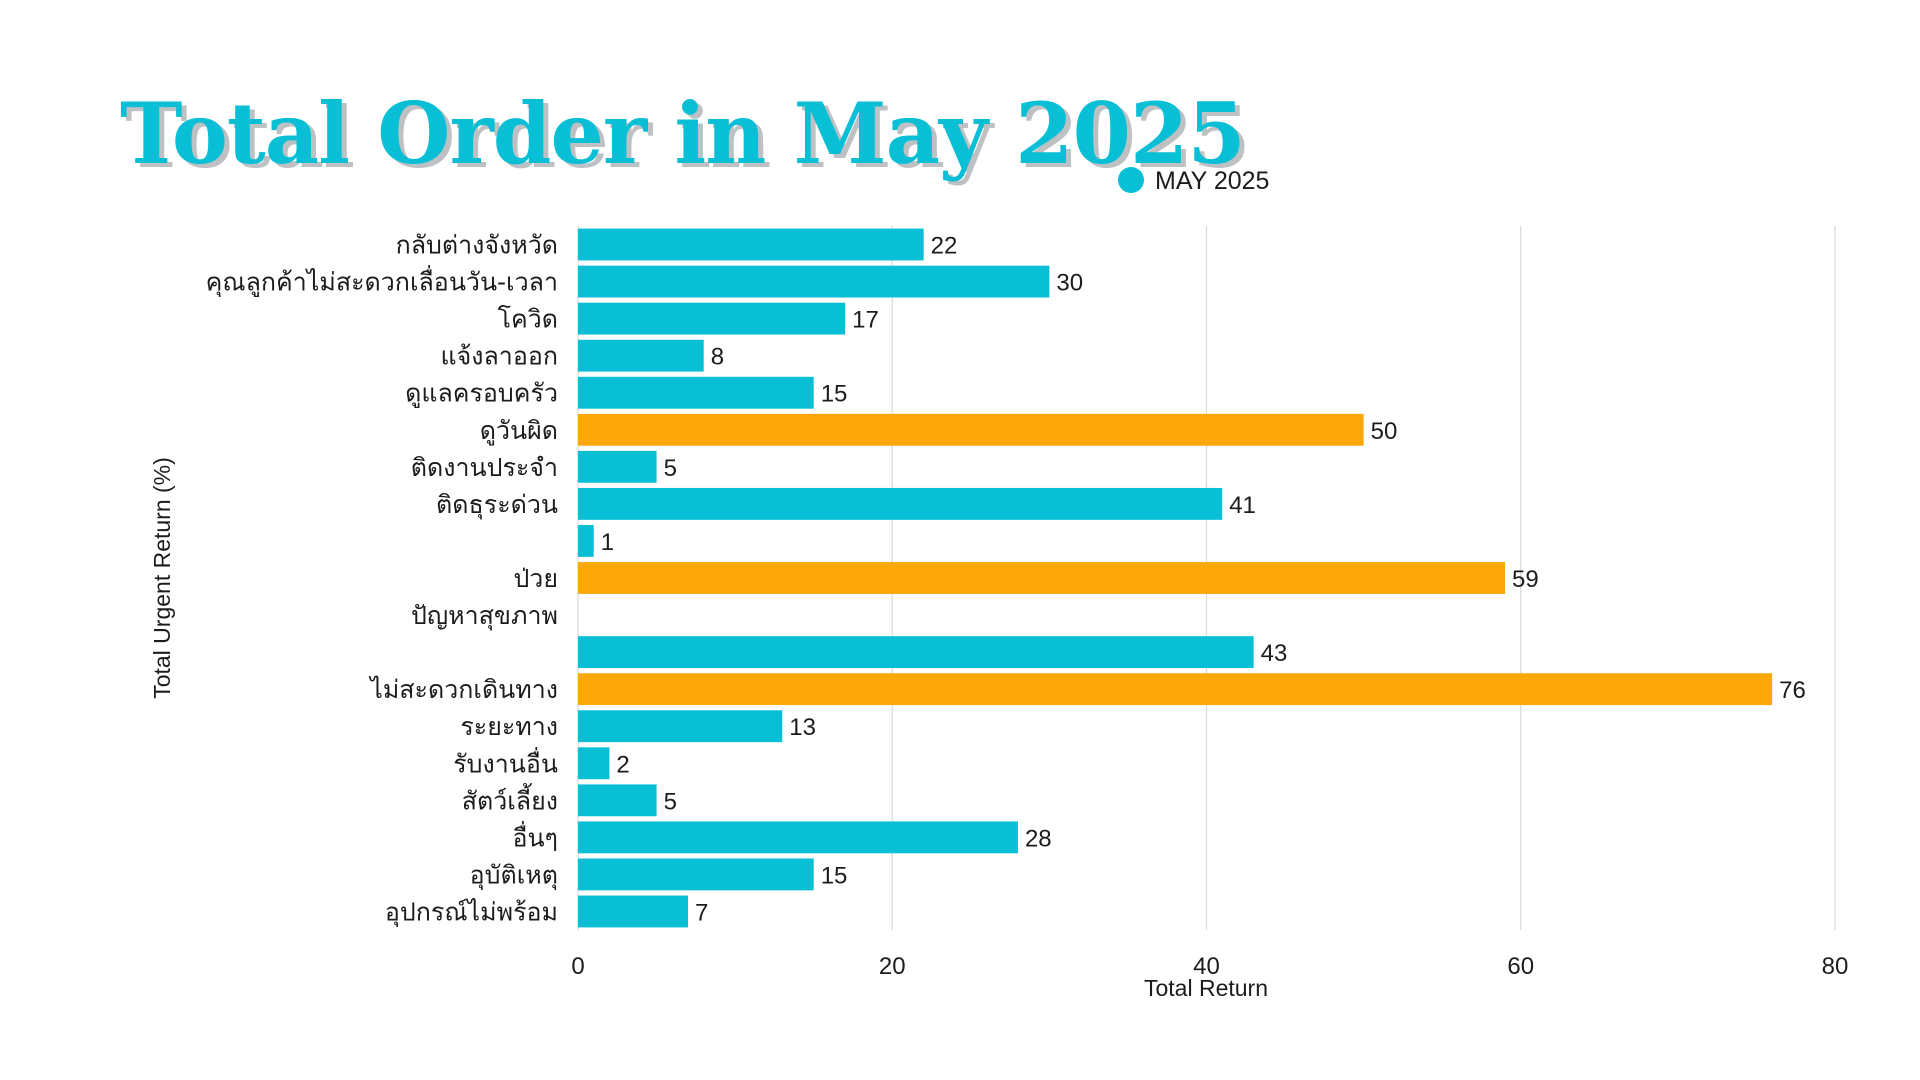 This screenshot has width=1920, height=1080. Describe the element at coordinates (1242, 505) in the screenshot. I see `value-label: 41` at that location.